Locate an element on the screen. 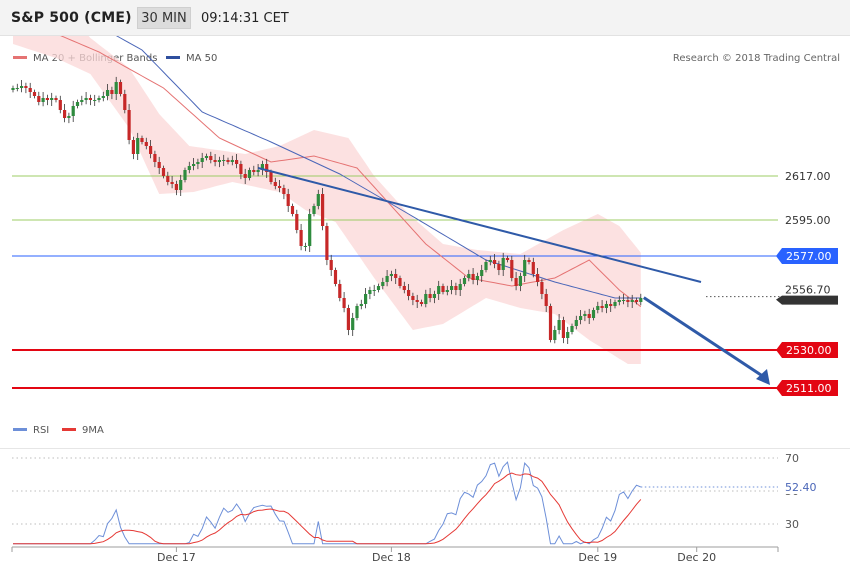 The height and width of the screenshot is (577, 850). projection-arrow-shaft is located at coordinates (703, 337).